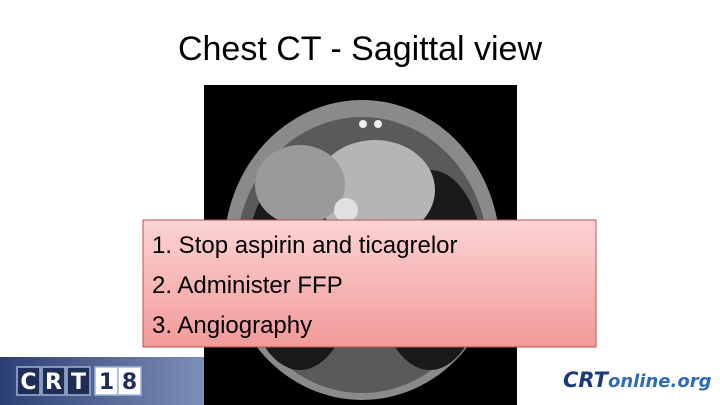 The height and width of the screenshot is (405, 720). I want to click on logo-letter: 8, so click(129, 382).